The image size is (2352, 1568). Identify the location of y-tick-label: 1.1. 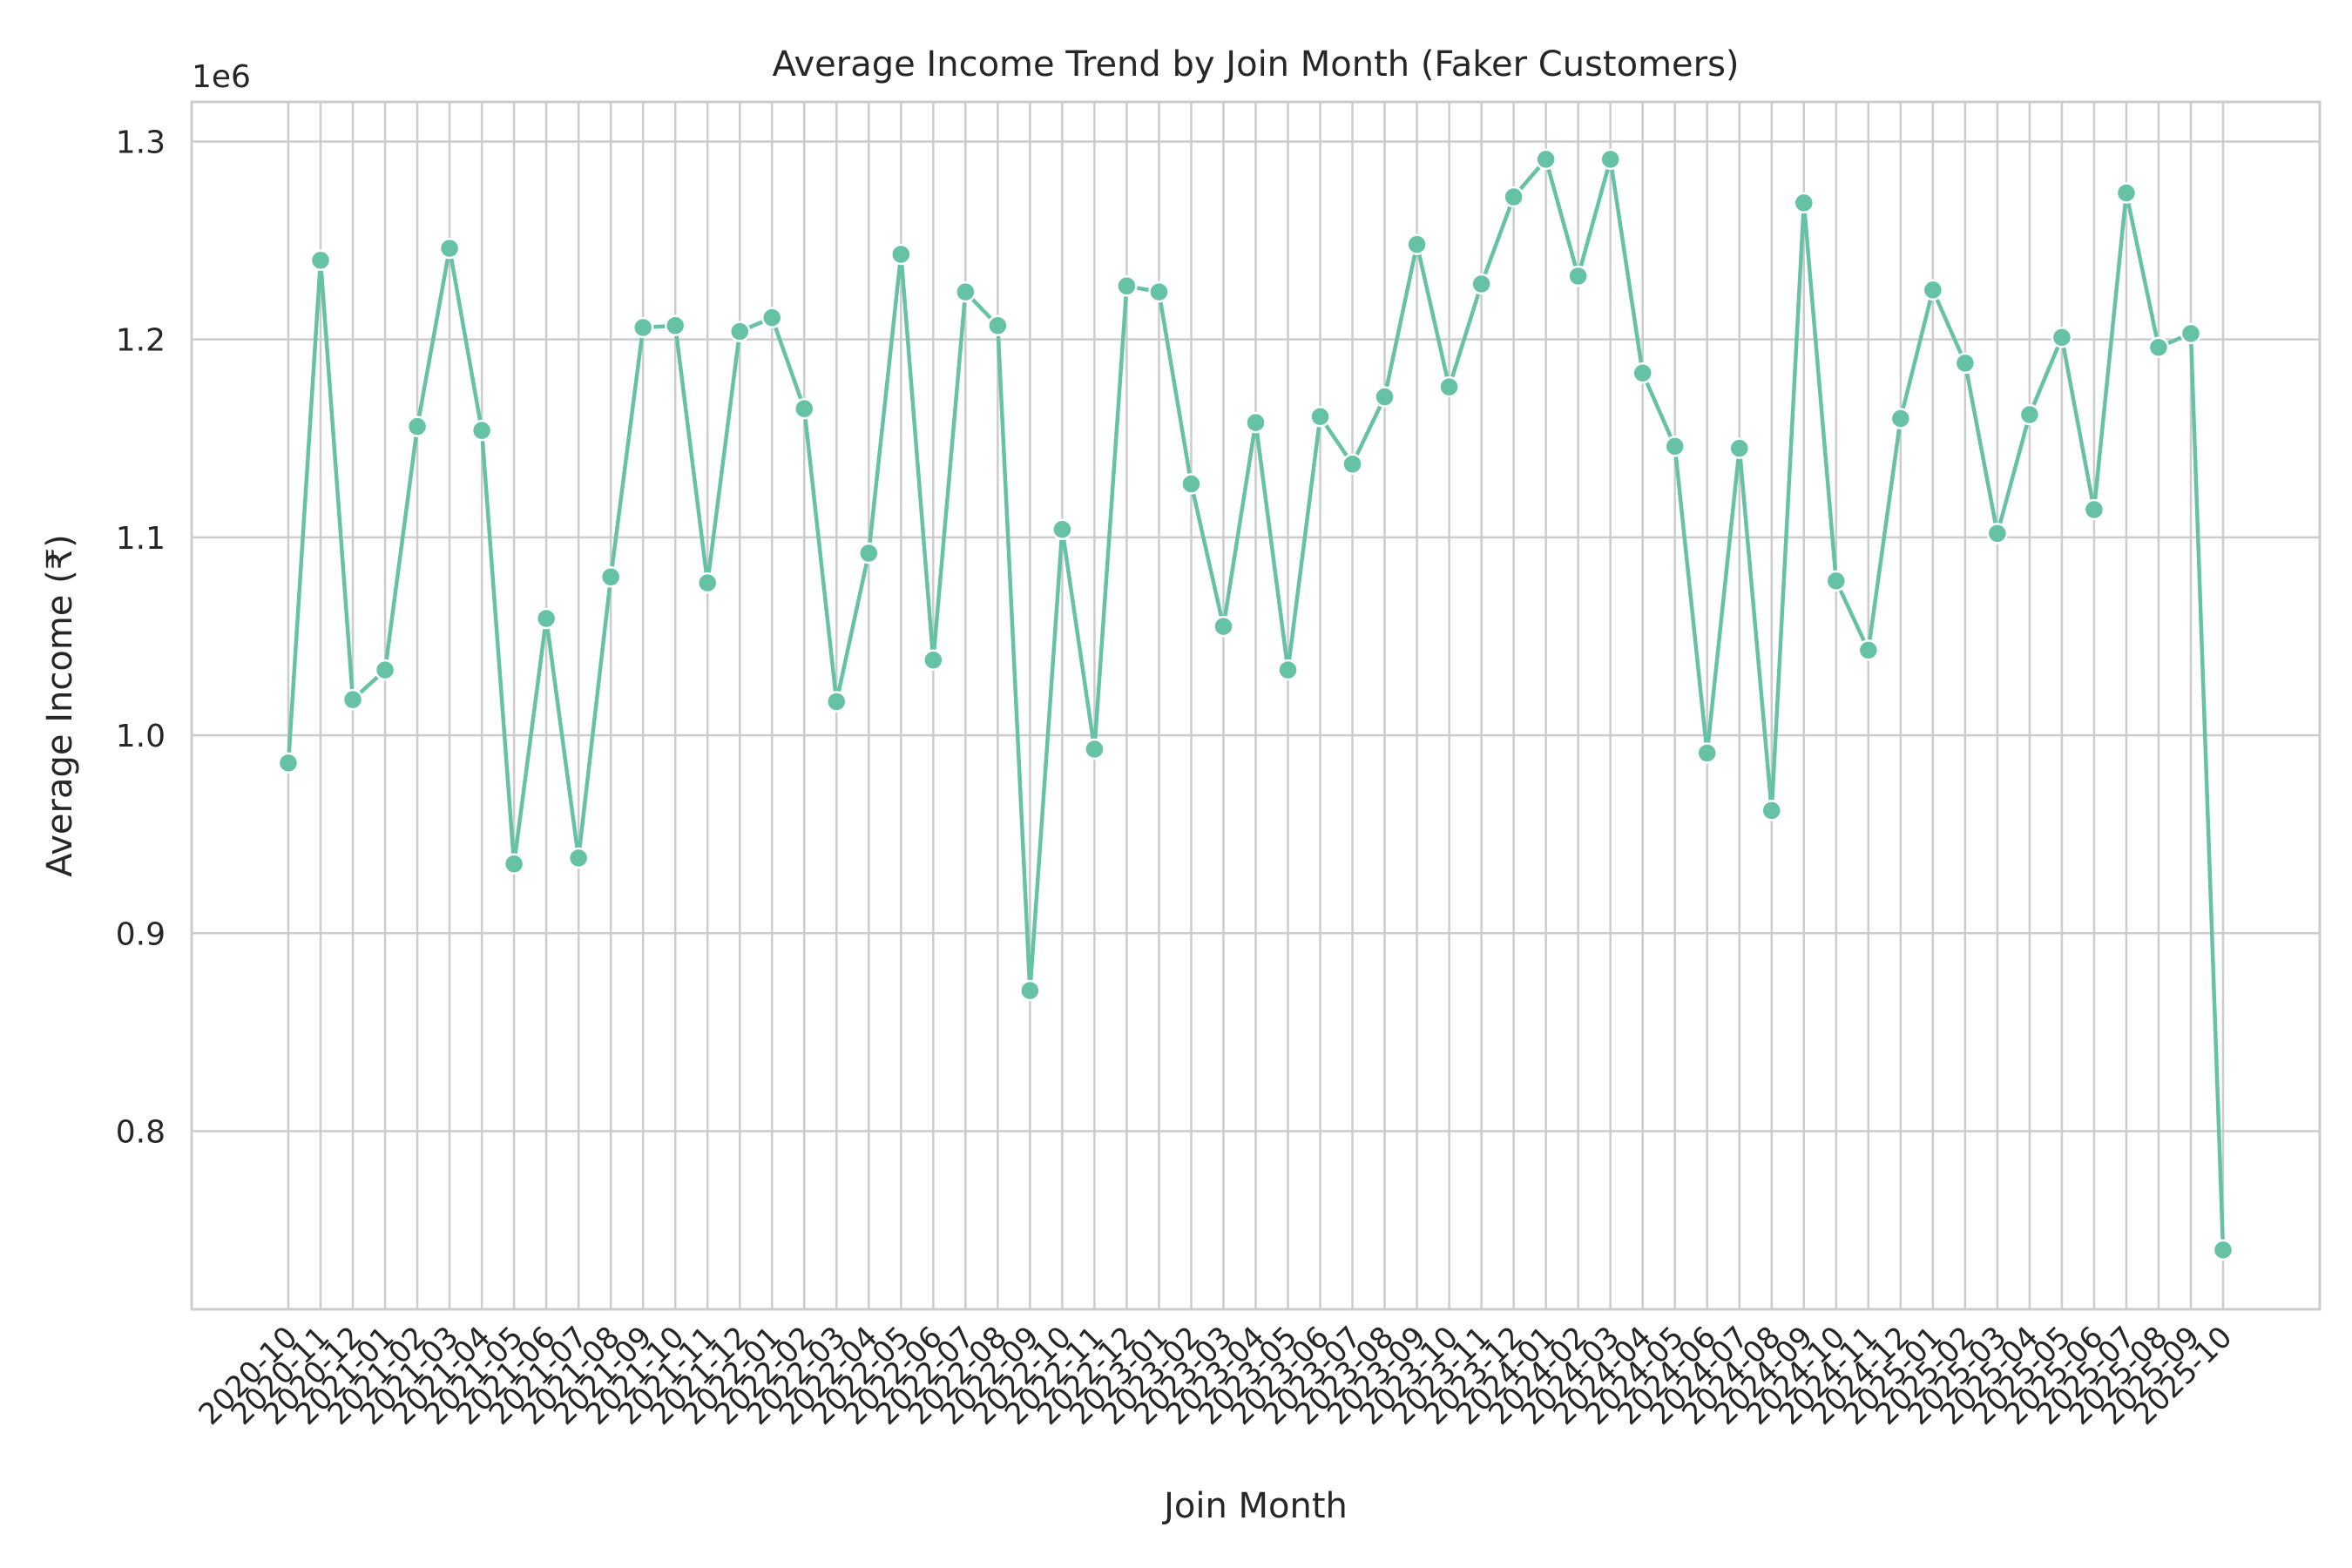
(141, 539).